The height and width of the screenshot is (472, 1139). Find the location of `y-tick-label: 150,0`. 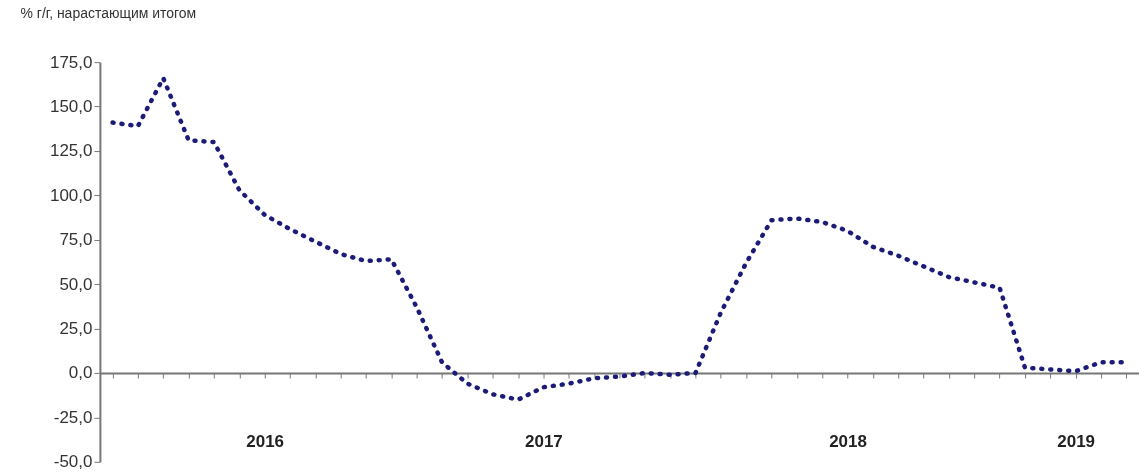

y-tick-label: 150,0 is located at coordinates (71, 107).